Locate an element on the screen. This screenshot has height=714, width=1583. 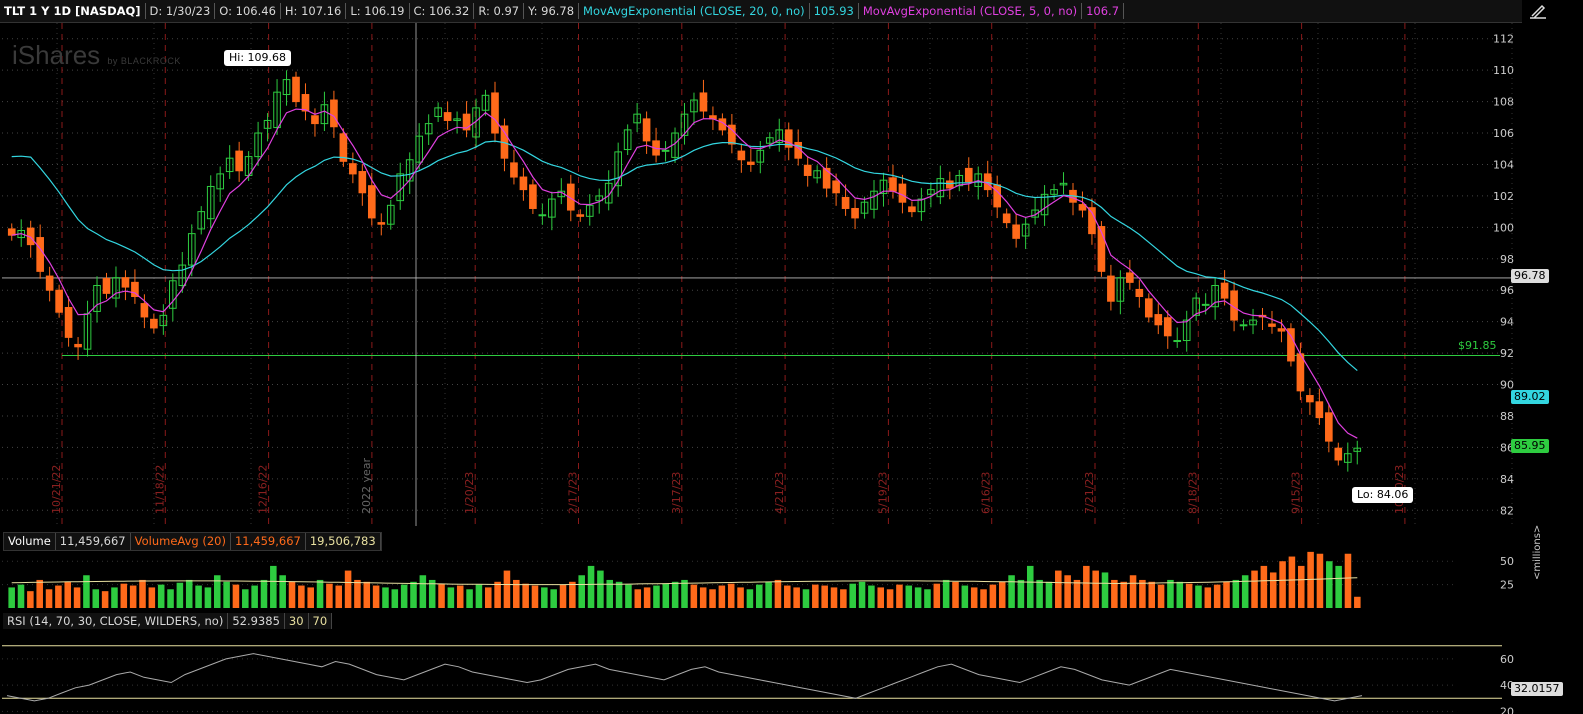
month-label: 11/18/22 is located at coordinates (159, 489).